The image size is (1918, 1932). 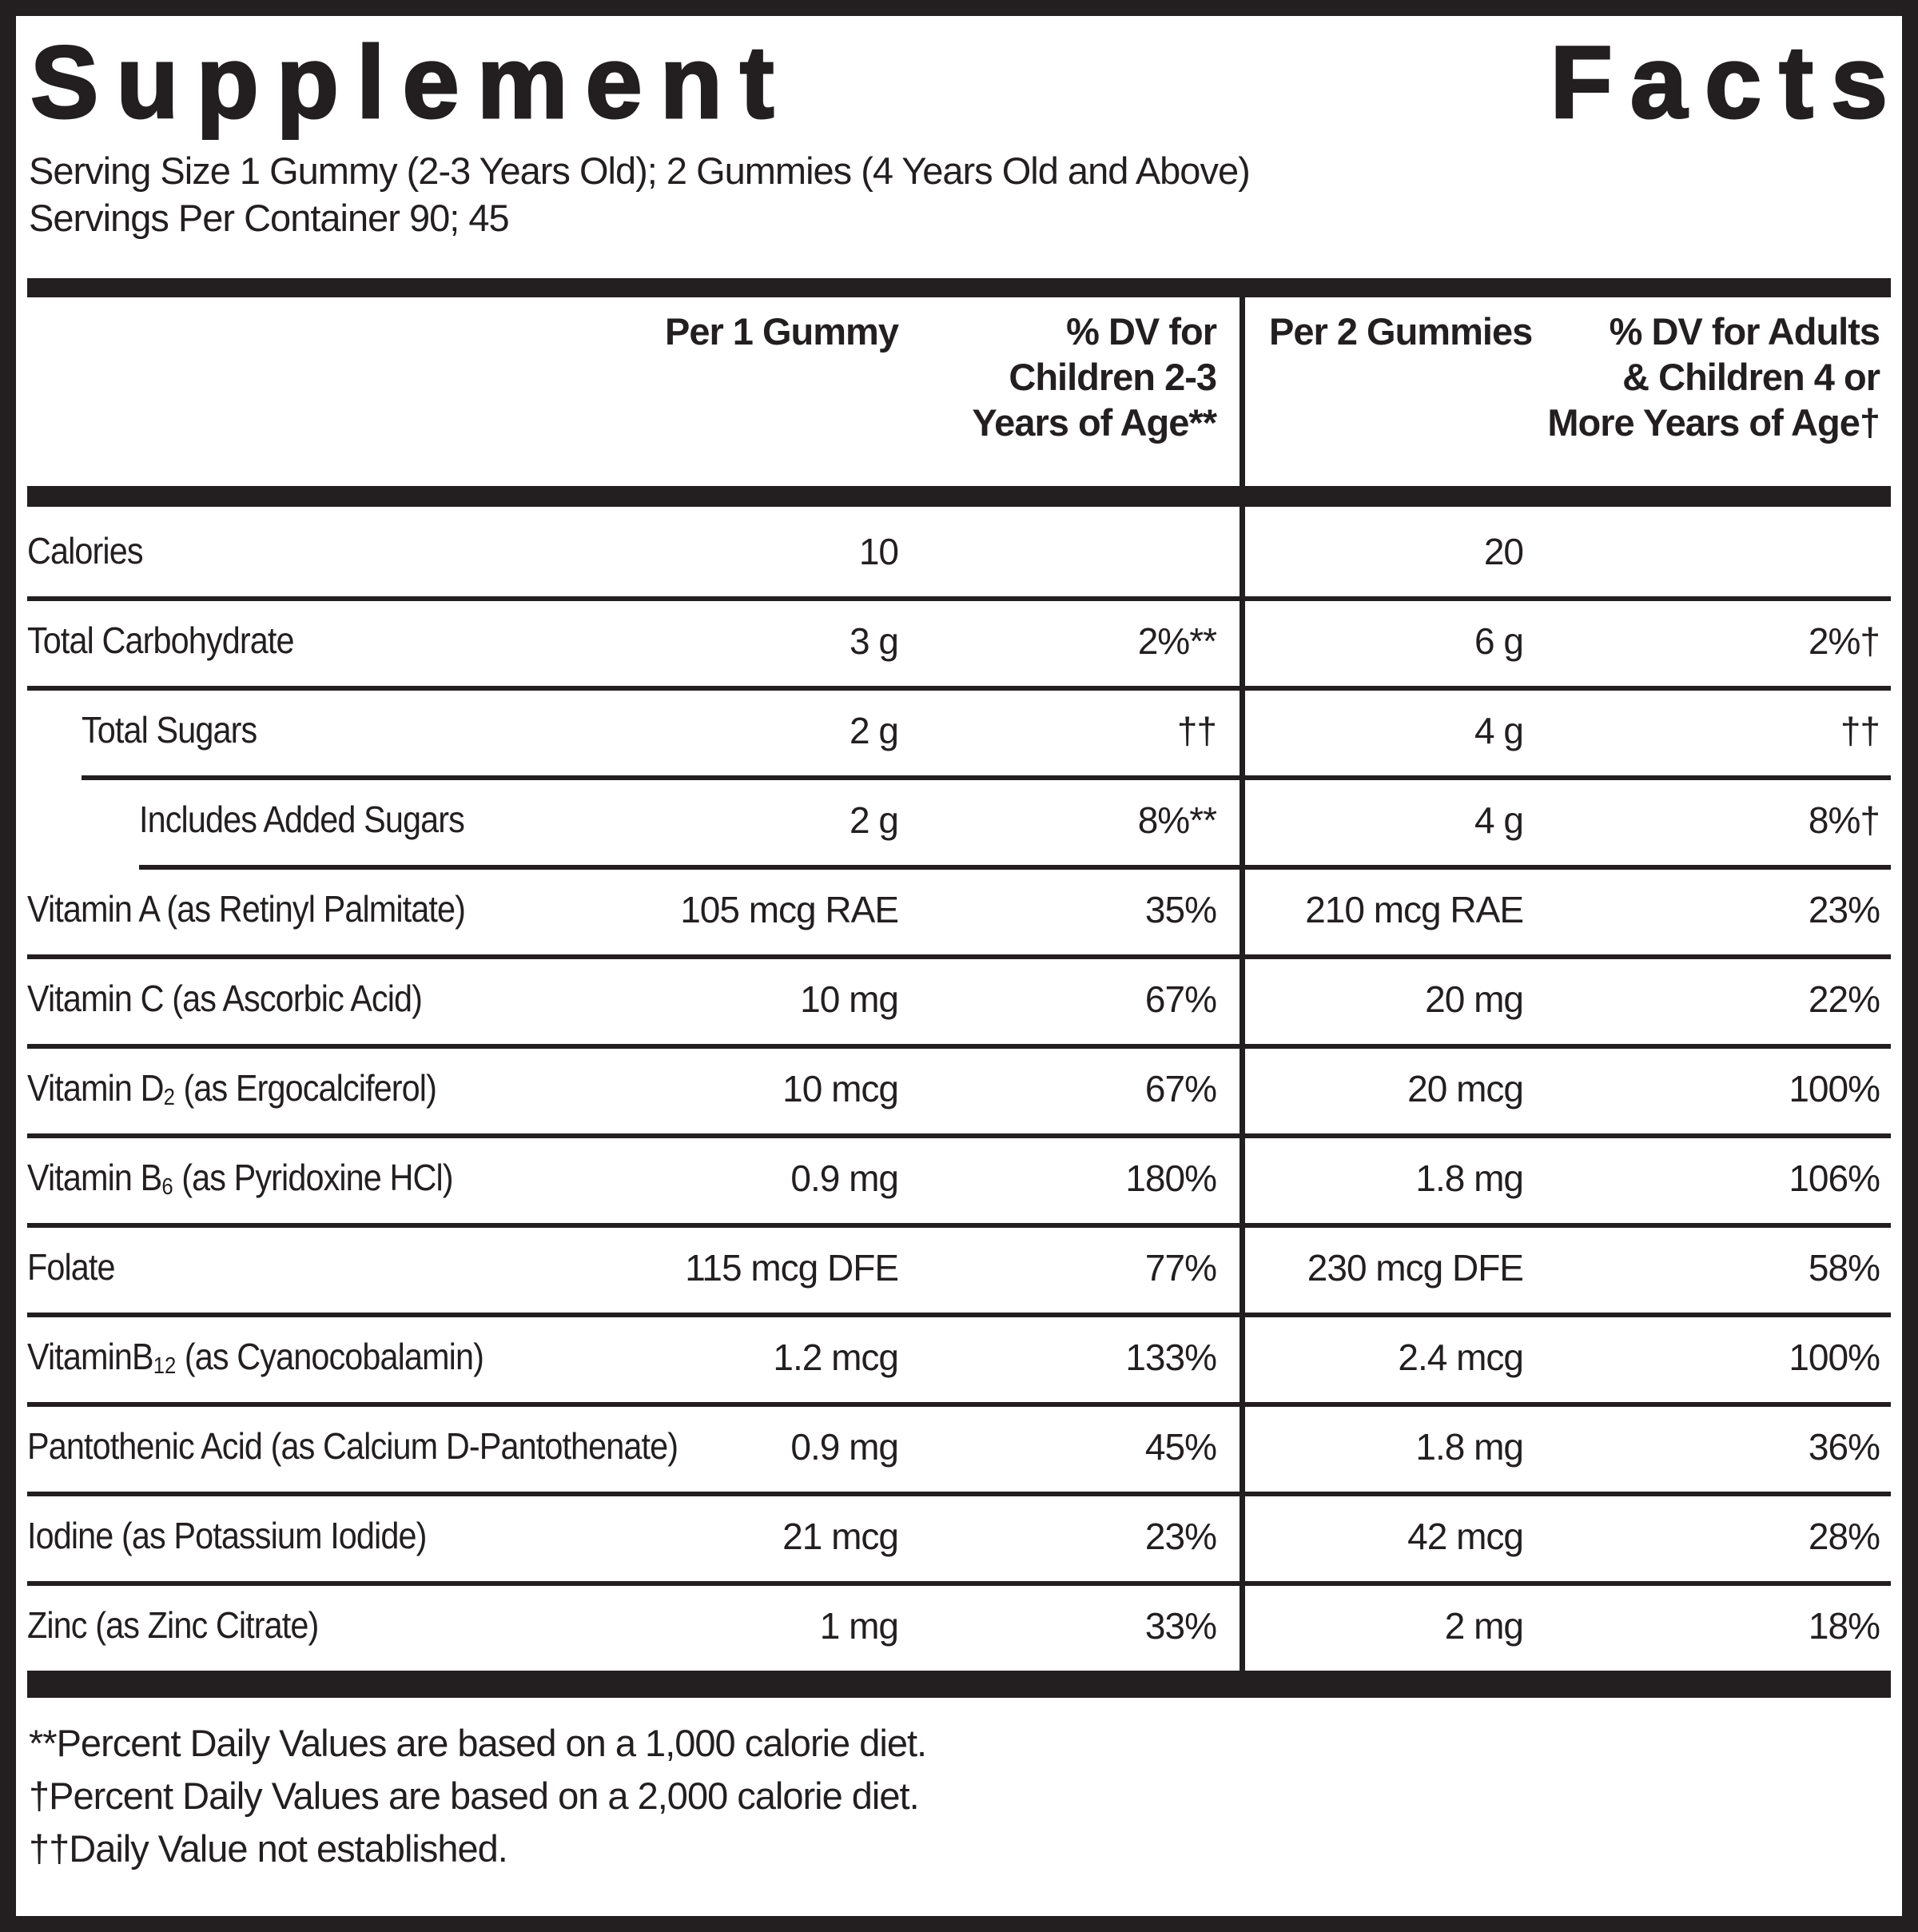 I want to click on header-per-2-gummies: Per 2 Gummies, so click(x=1401, y=331).